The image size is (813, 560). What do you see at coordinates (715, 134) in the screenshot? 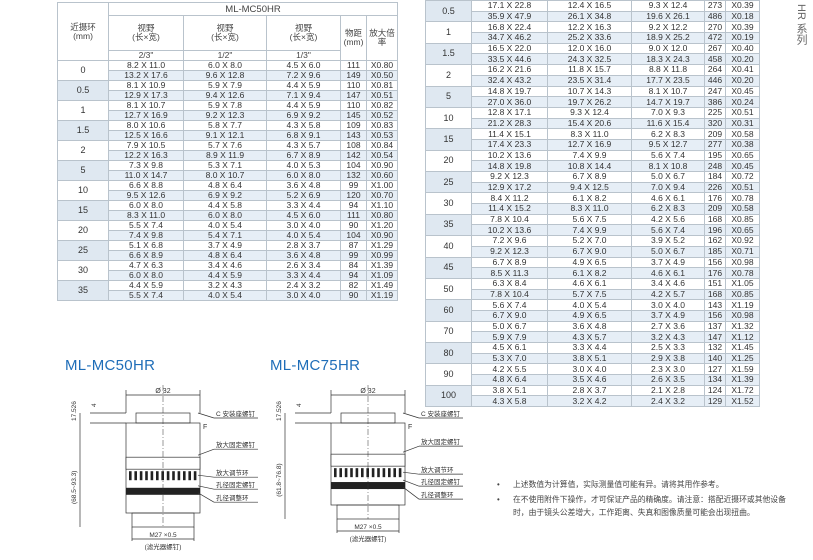
I see `working-distance-cell: 209` at bounding box center [715, 134].